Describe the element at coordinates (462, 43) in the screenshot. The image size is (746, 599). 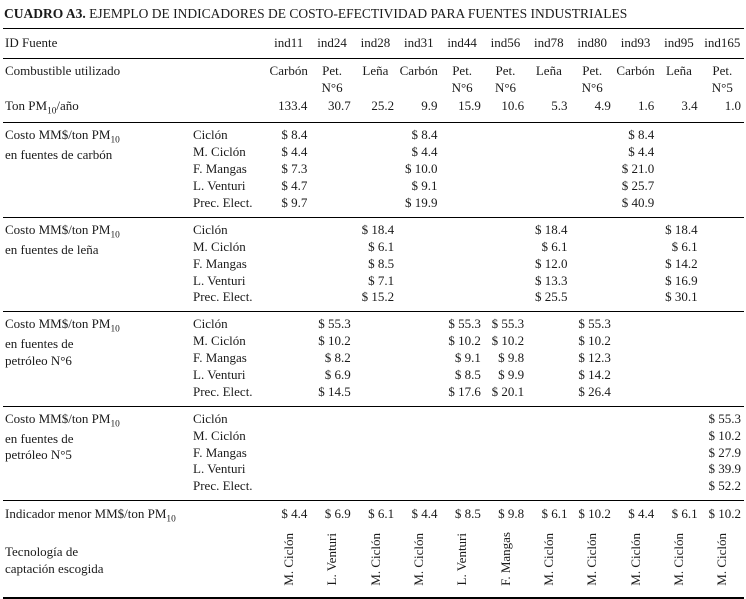
I see `source-id-ind44: ind44` at that location.